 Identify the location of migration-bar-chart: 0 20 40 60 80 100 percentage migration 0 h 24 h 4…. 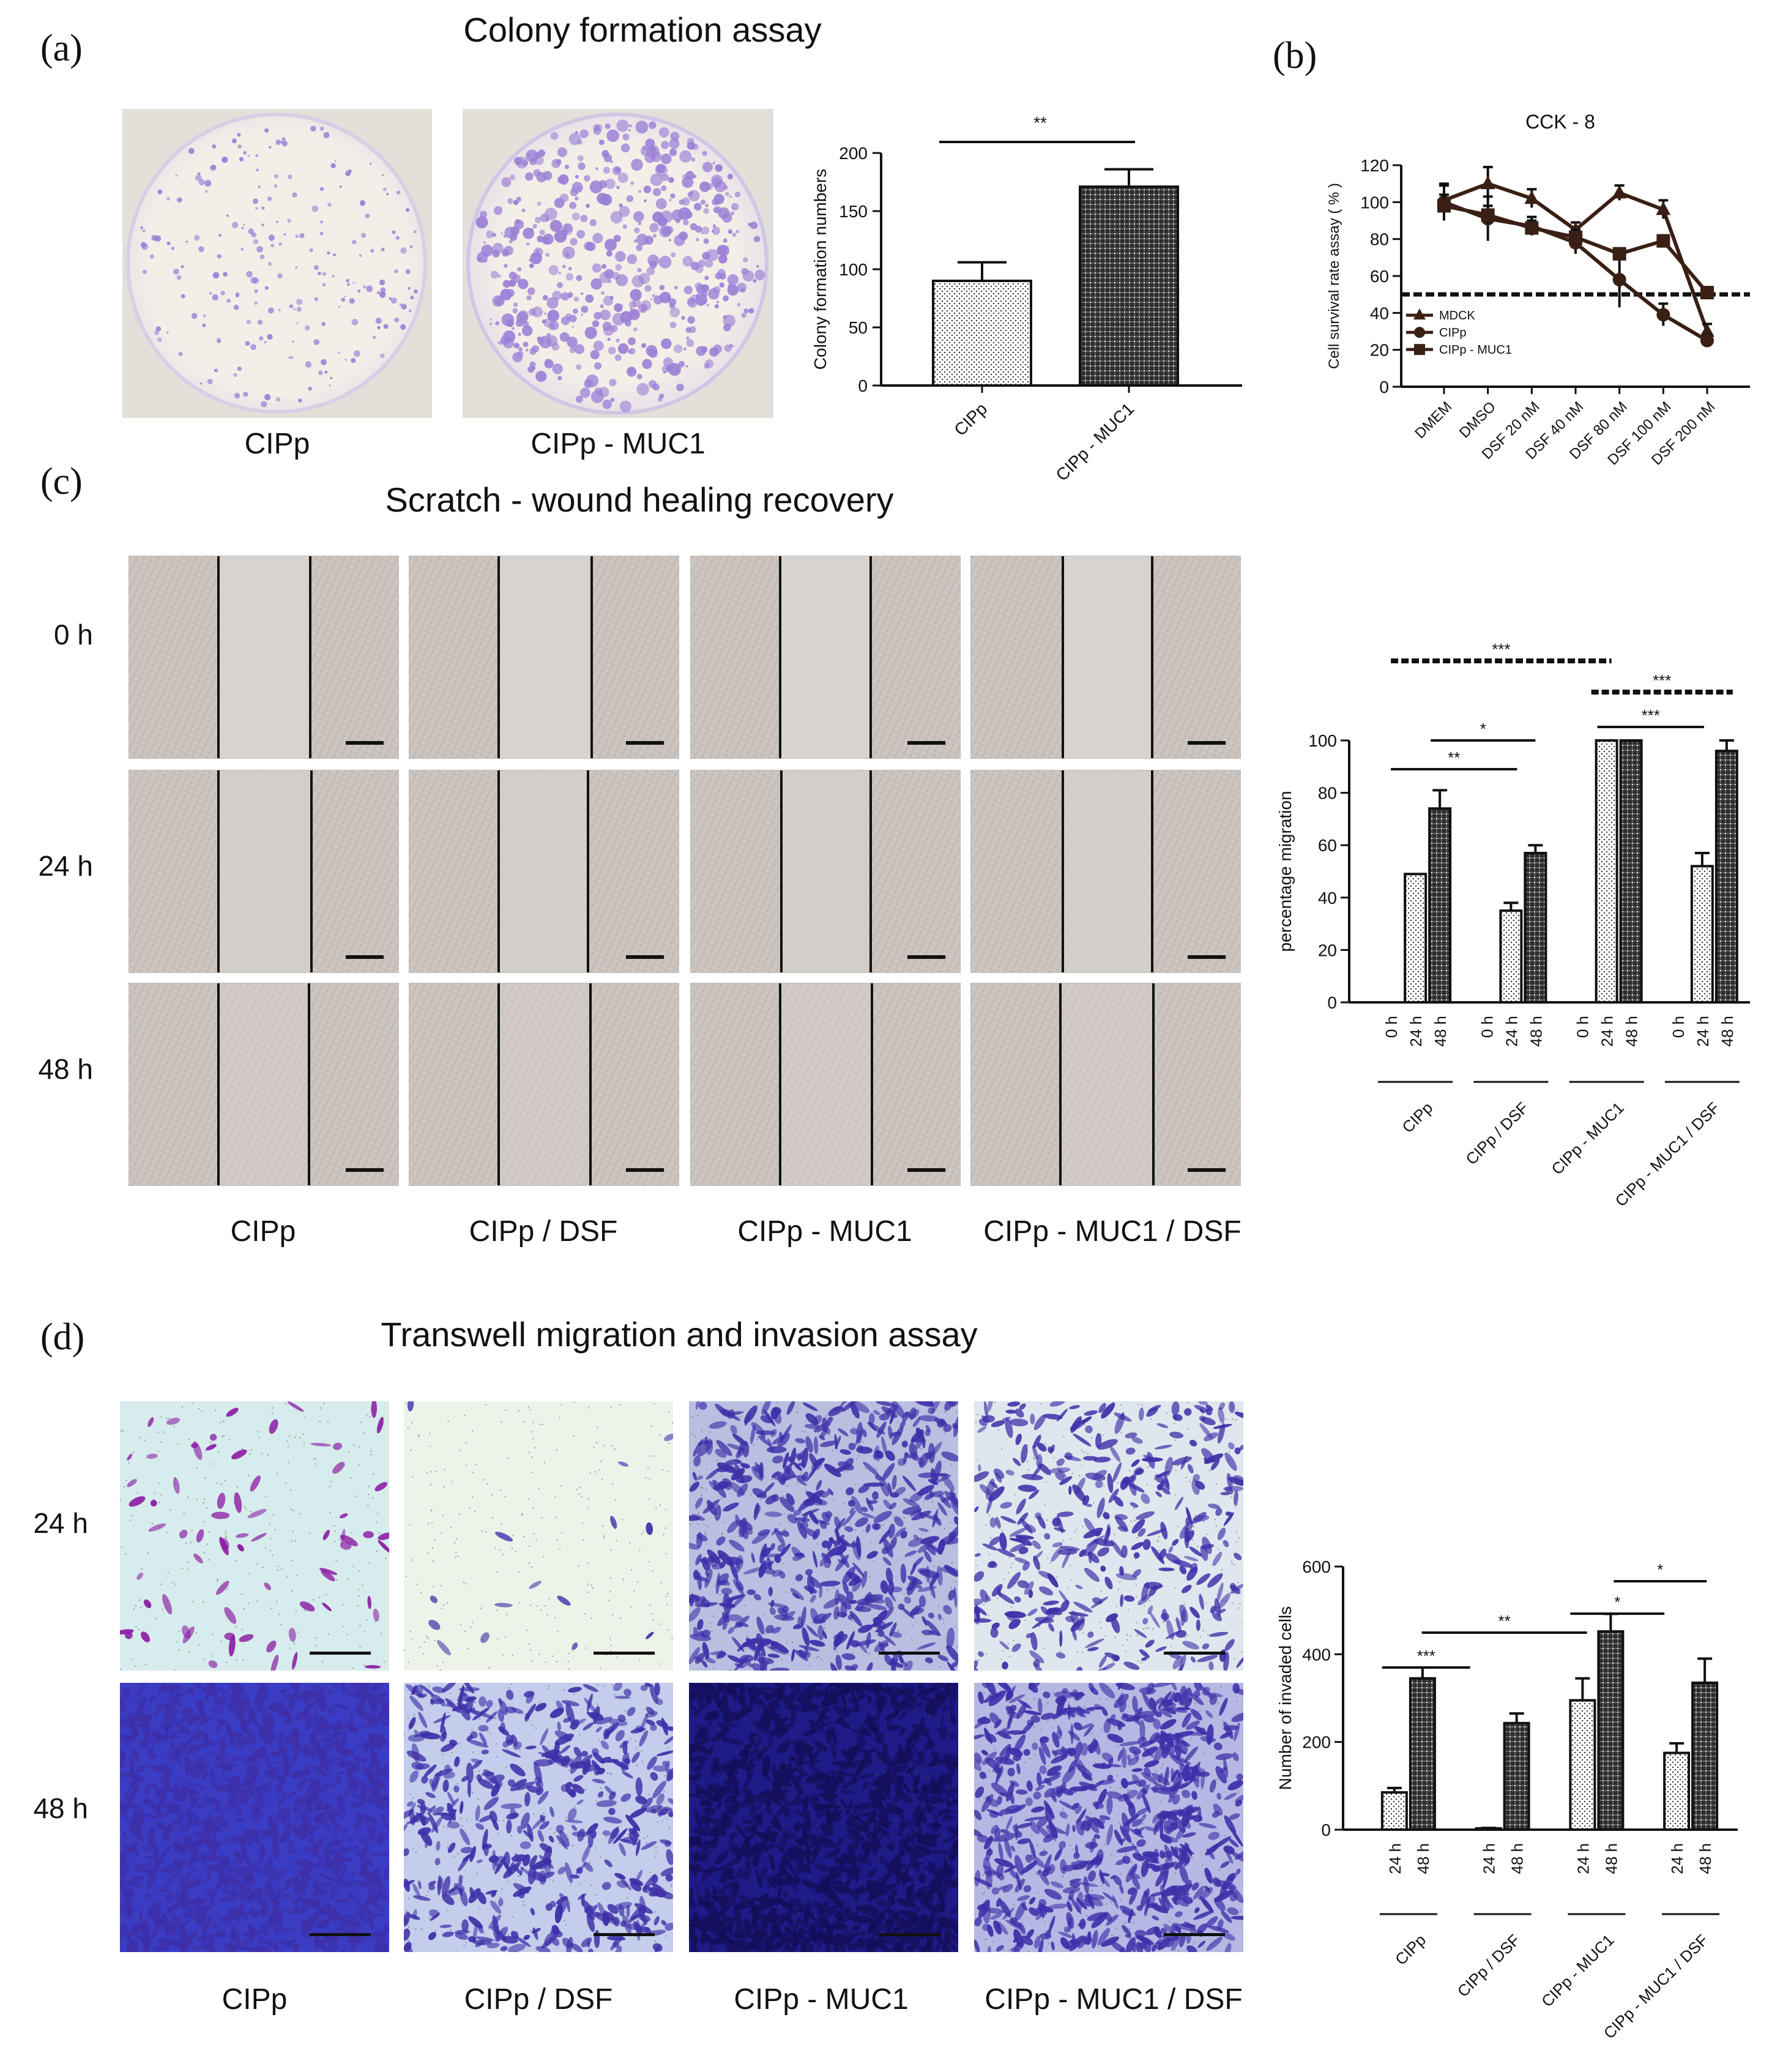
(1513, 925).